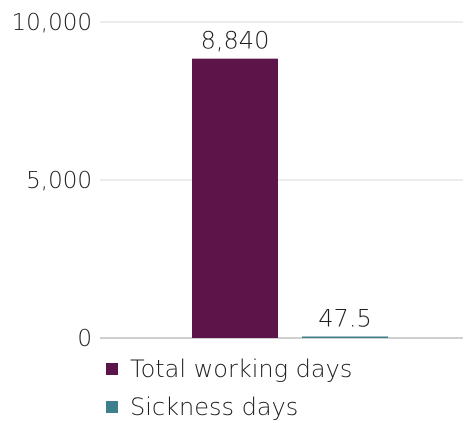 The image size is (465, 423). I want to click on bar-sickness-days, so click(345, 337).